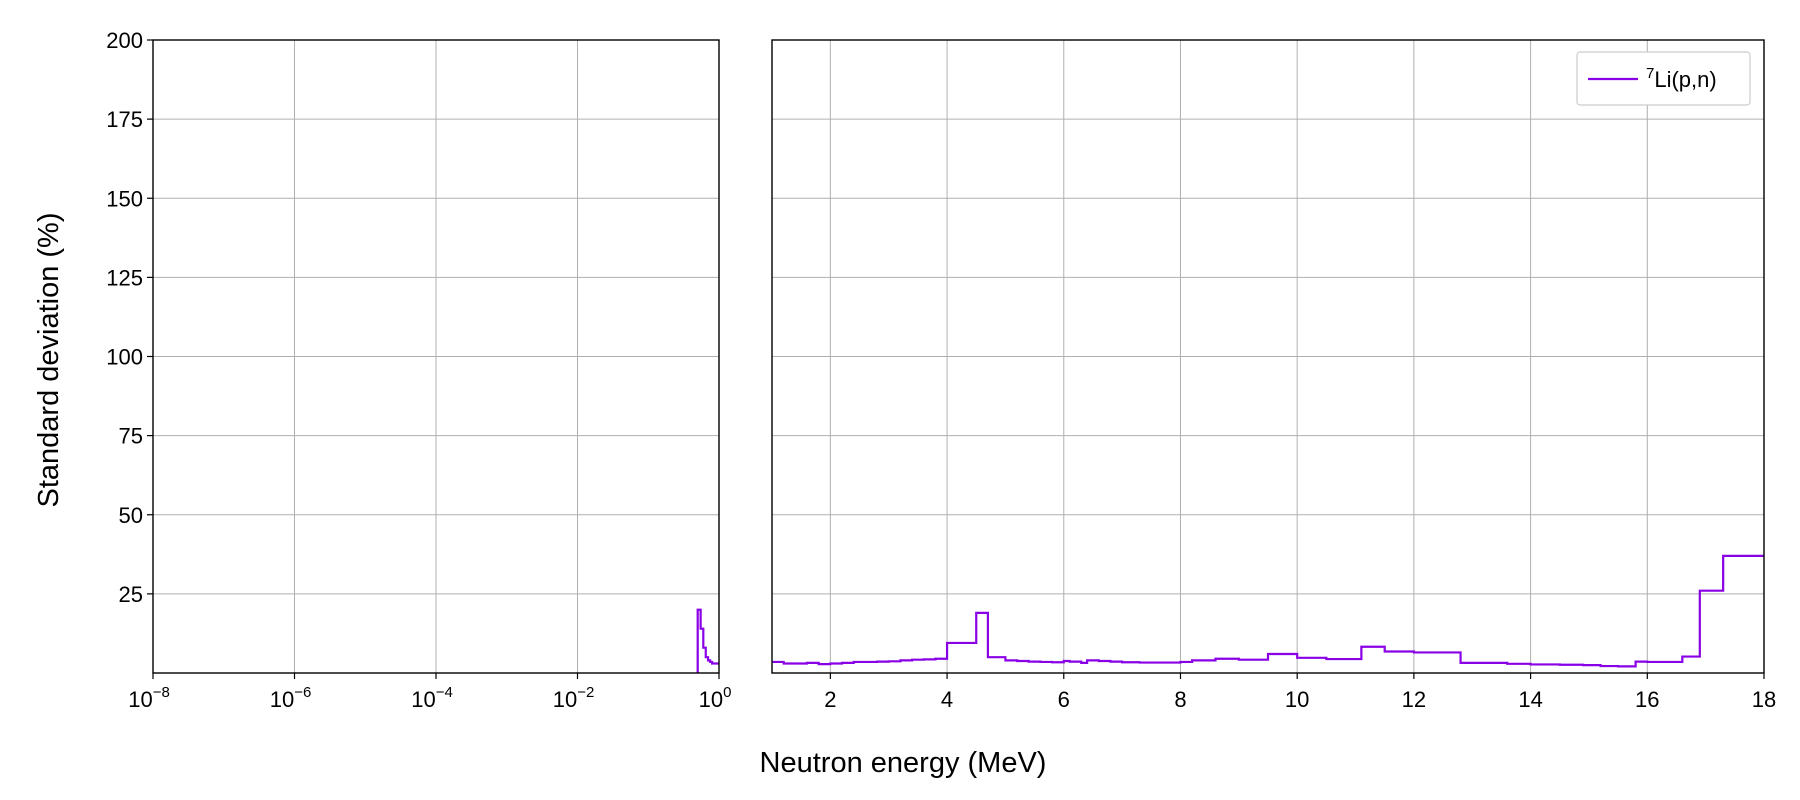  I want to click on y-tick-label: 125, so click(124, 277).